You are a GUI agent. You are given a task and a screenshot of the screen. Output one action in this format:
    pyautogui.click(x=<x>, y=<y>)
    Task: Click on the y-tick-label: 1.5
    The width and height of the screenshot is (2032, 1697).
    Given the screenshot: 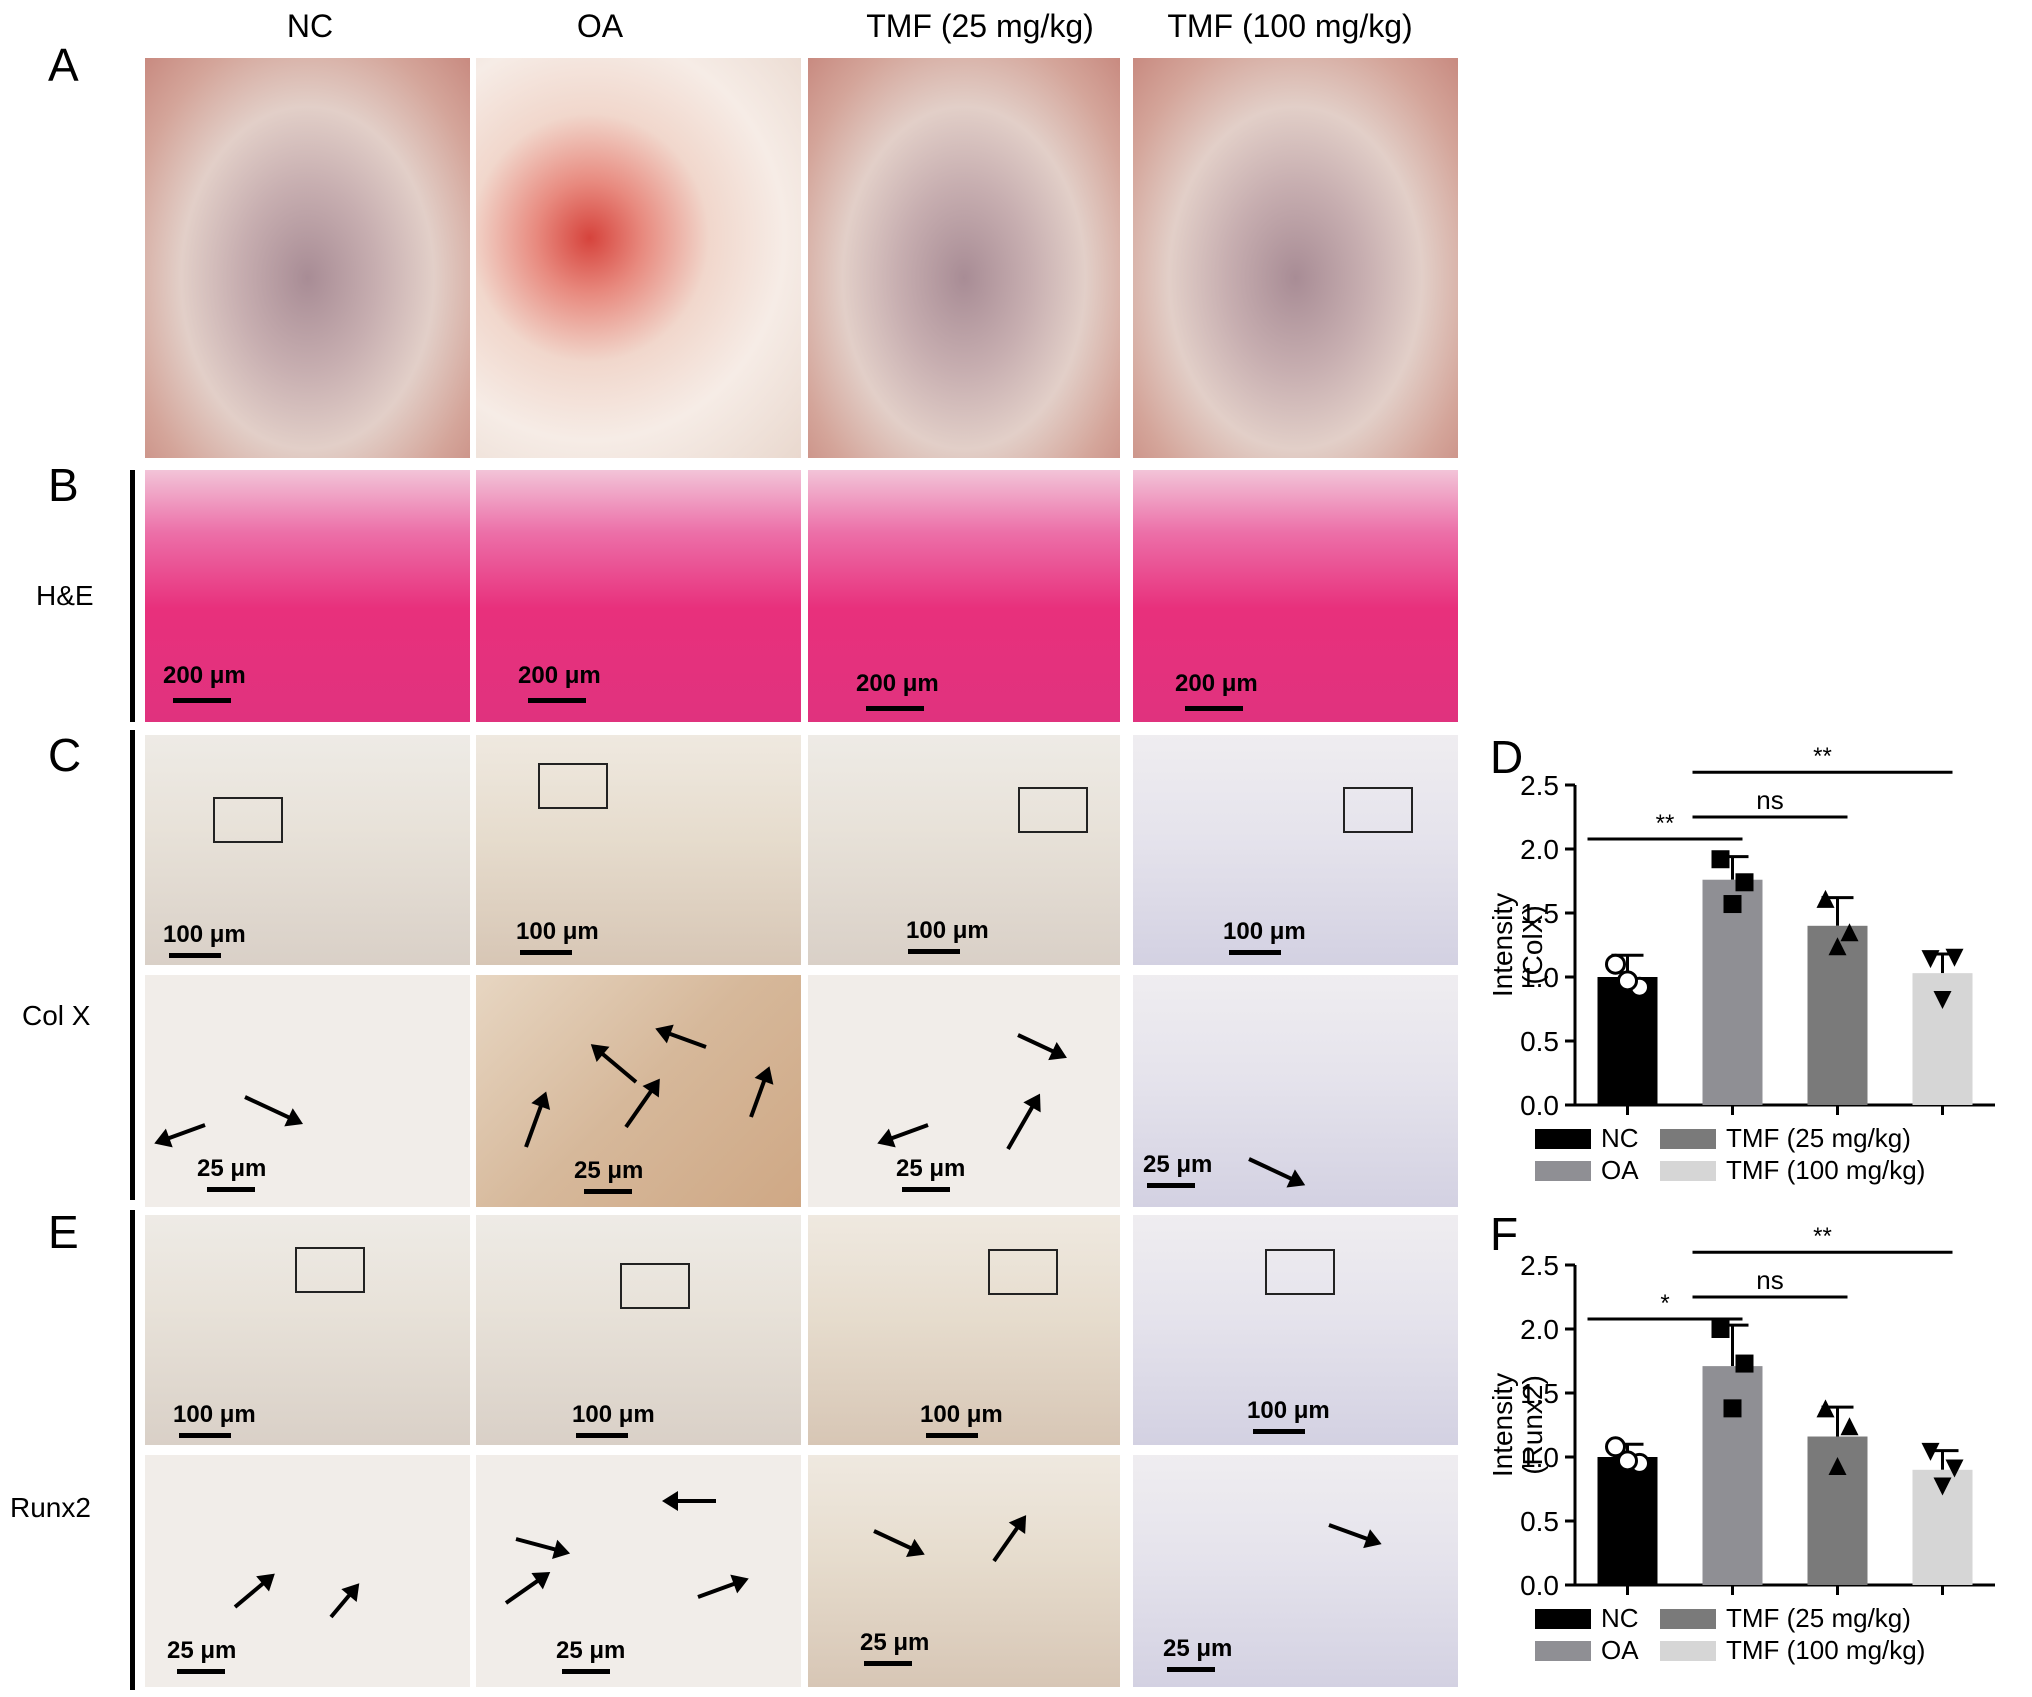 What is the action you would take?
    pyautogui.click(x=1539, y=1393)
    